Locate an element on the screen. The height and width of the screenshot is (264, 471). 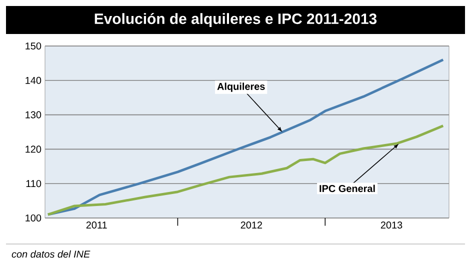
y-tick-label: 130 is located at coordinates (34, 114).